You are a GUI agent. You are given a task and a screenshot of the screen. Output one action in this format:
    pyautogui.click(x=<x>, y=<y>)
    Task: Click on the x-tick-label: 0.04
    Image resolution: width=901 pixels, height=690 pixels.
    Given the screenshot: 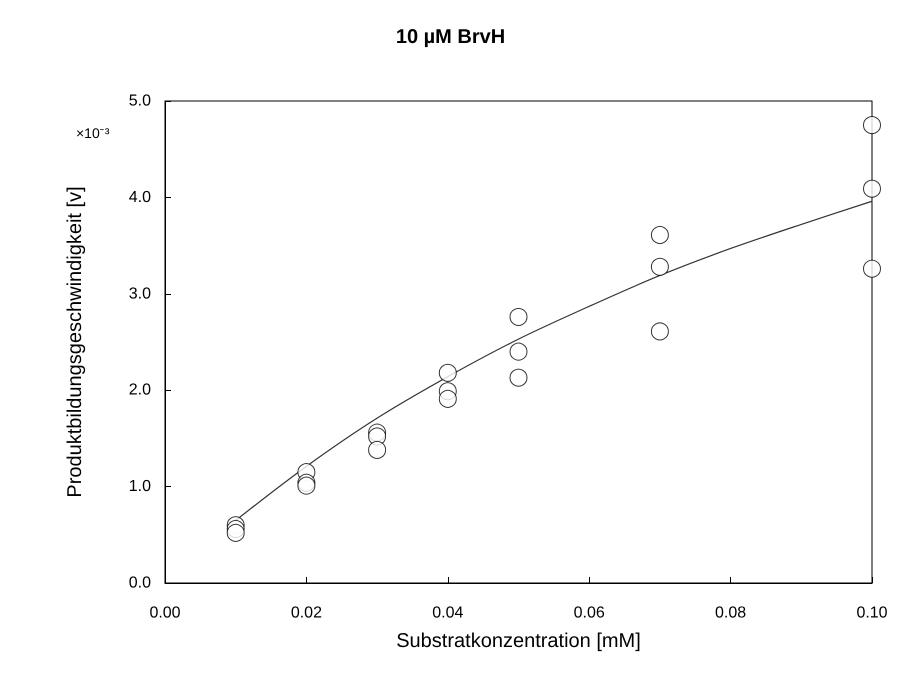 What is the action you would take?
    pyautogui.click(x=448, y=613)
    